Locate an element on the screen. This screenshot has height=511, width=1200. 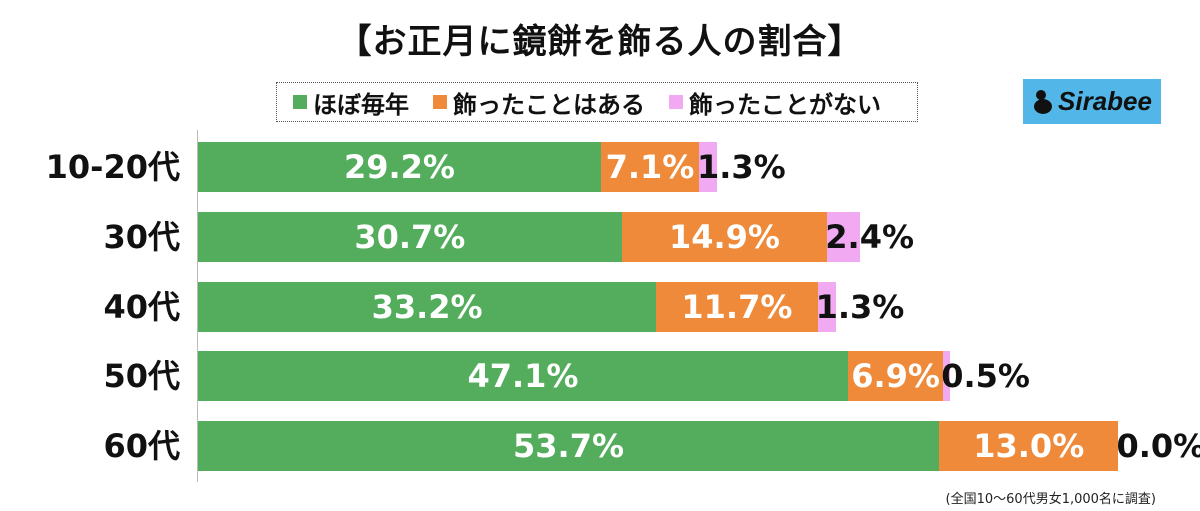
legend-item-have-displayed: 飾ったことはある is located at coordinates (539, 102).